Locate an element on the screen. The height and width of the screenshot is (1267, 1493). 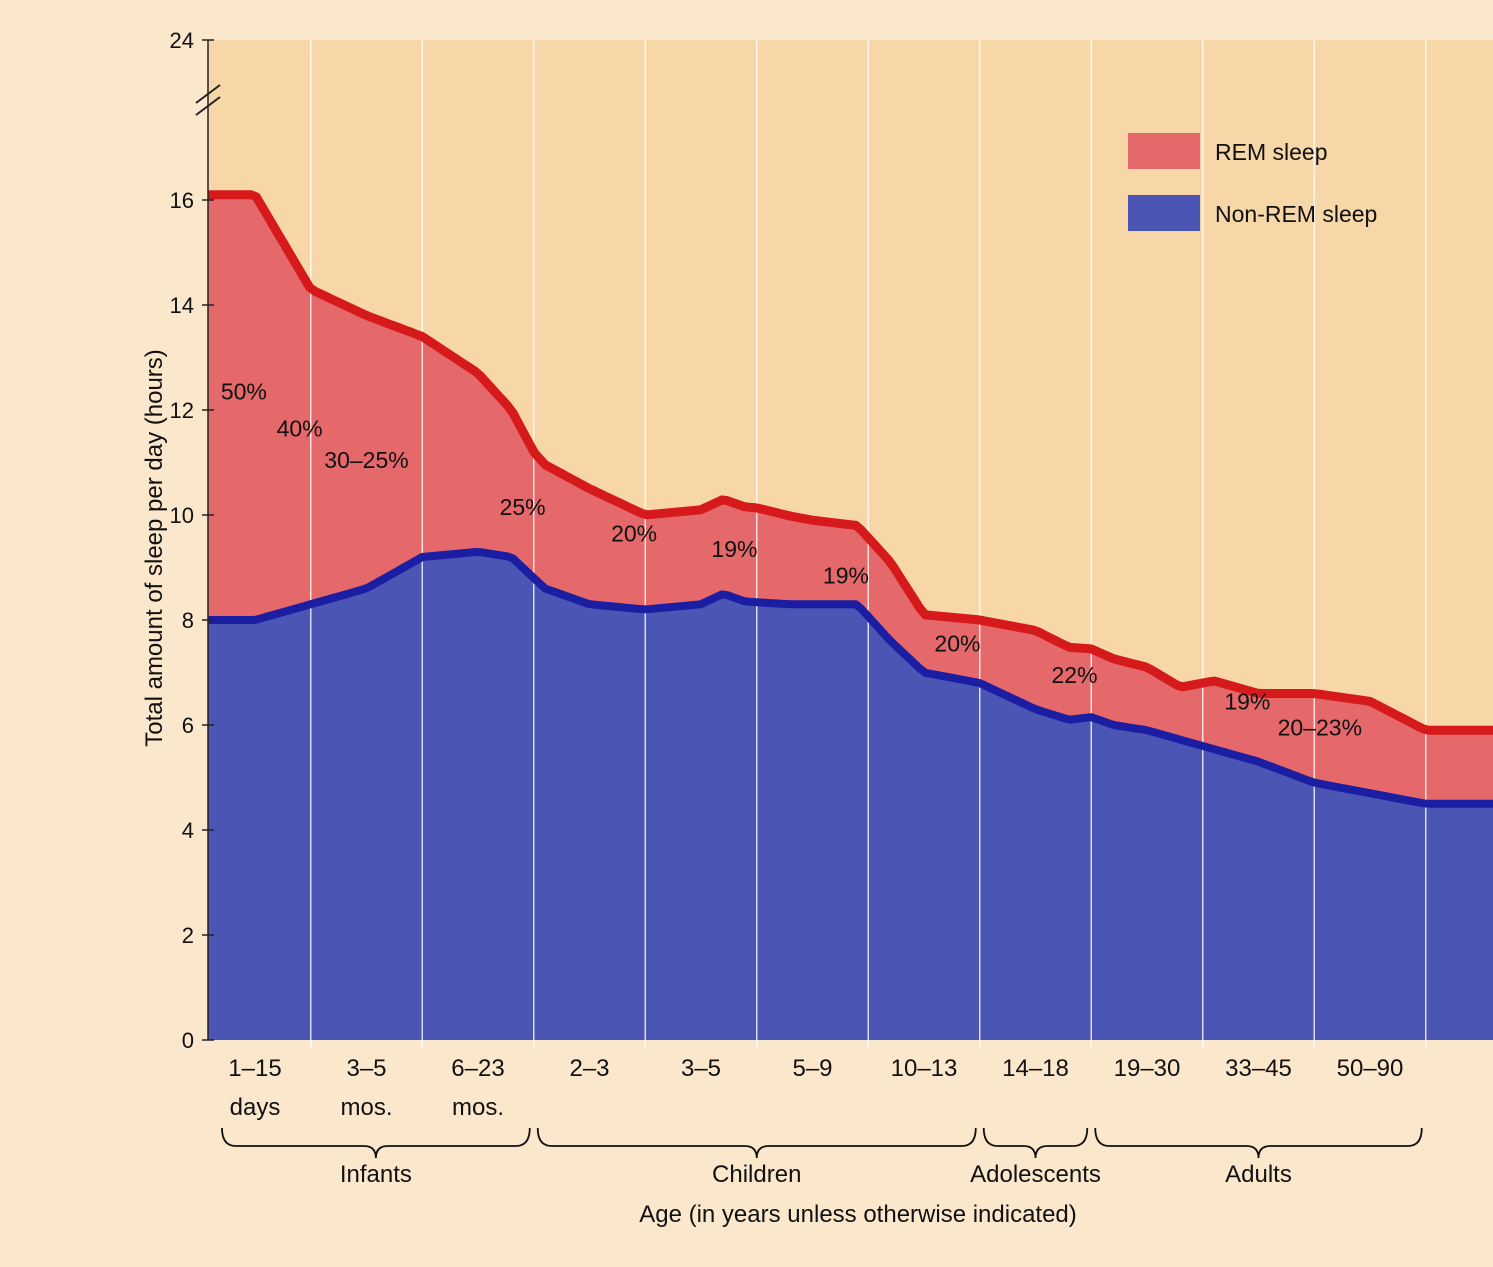
legend-label-non-rem: Non-REM sleep is located at coordinates (1296, 214).